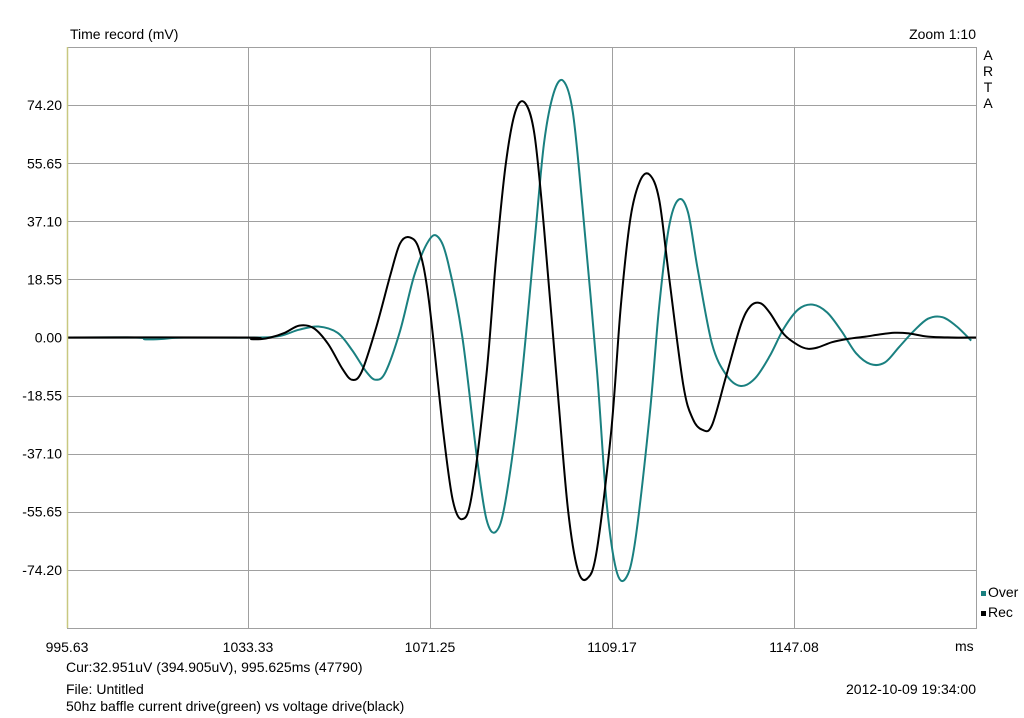 The image size is (1024, 718). What do you see at coordinates (612, 647) in the screenshot?
I see `x-tick-label: 1109.17` at bounding box center [612, 647].